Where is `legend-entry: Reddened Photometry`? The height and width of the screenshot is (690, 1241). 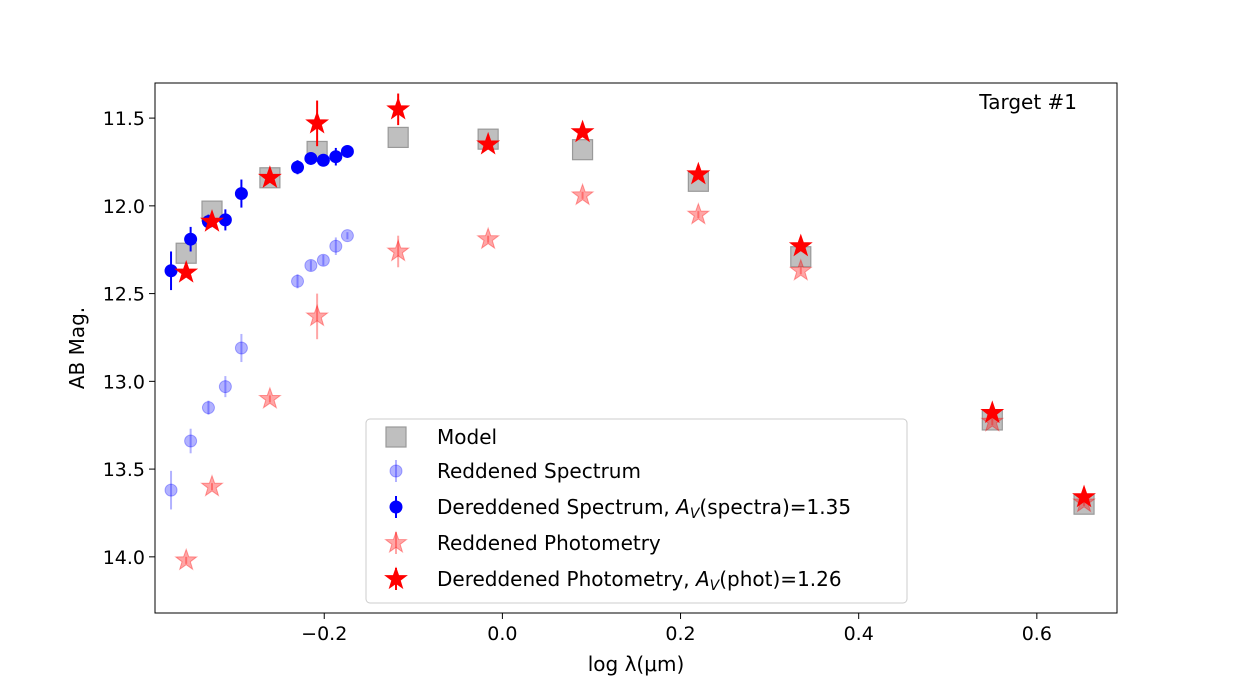 legend-entry: Reddened Photometry is located at coordinates (522, 542).